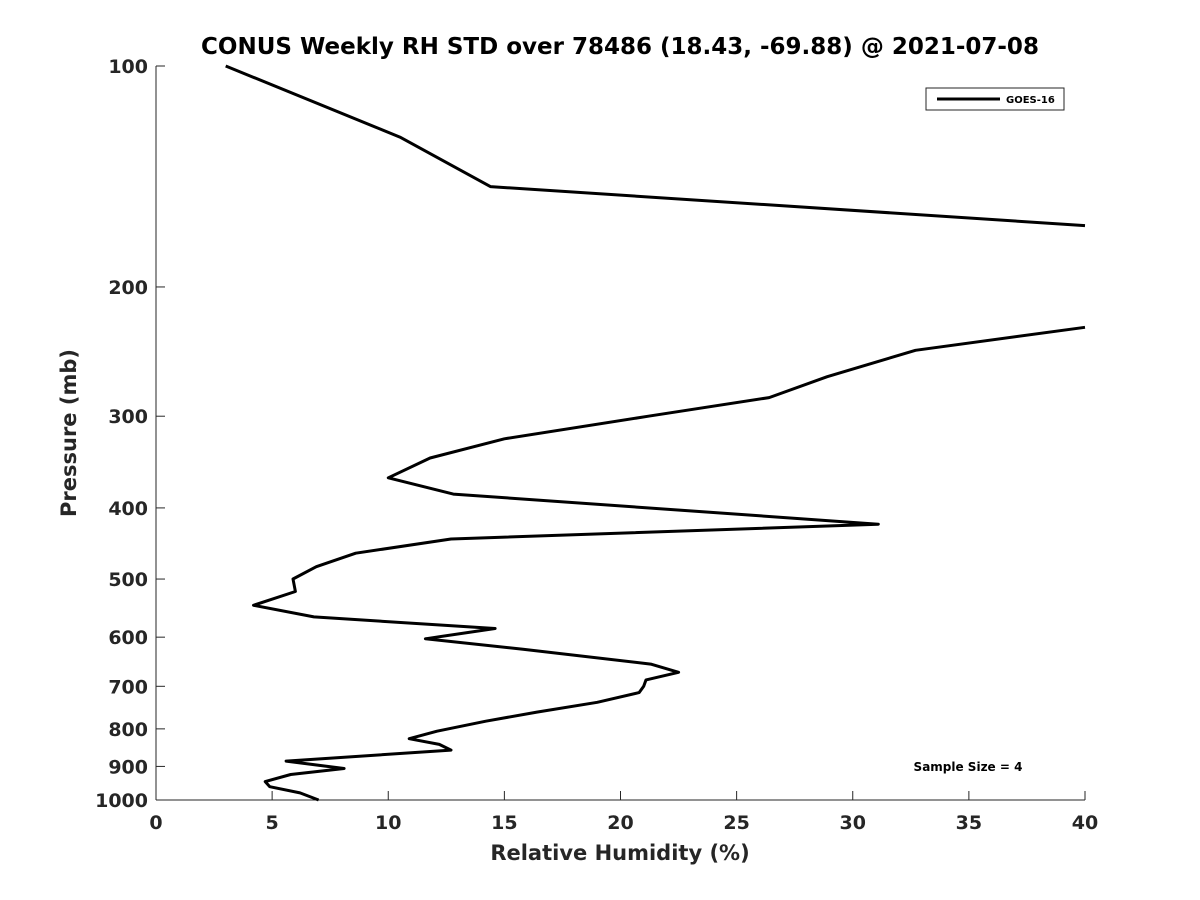 The width and height of the screenshot is (1200, 900). Describe the element at coordinates (388, 823) in the screenshot. I see `x-tick-label: 10` at that location.